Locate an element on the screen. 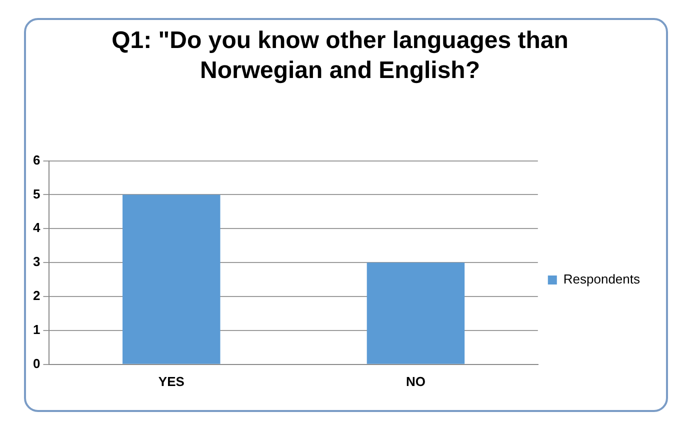  y-tick-label: 2 is located at coordinates (36, 296).